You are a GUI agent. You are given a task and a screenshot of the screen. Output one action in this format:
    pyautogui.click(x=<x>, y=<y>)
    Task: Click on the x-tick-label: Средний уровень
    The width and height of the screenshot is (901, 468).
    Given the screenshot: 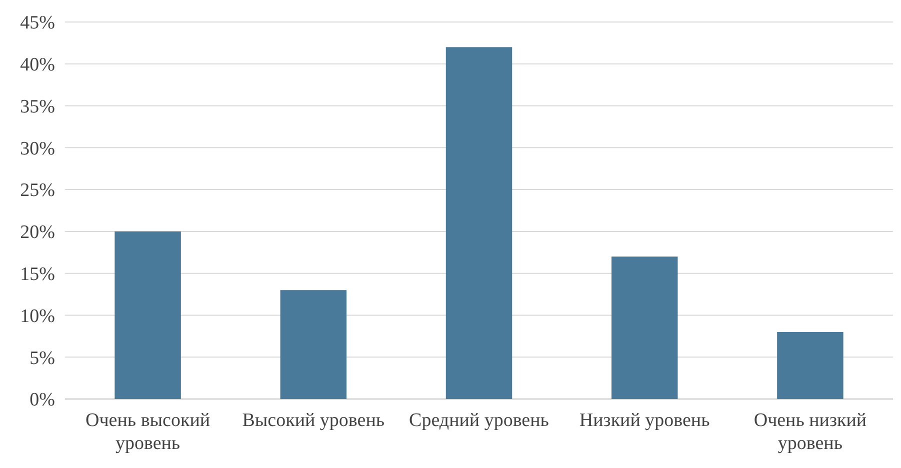 What is the action you would take?
    pyautogui.click(x=479, y=420)
    